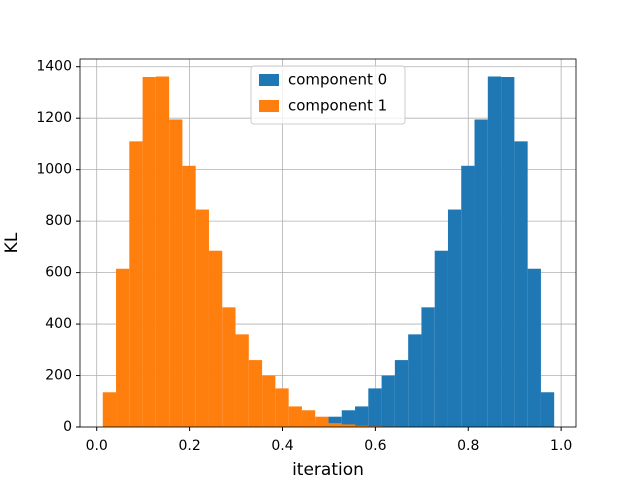 This screenshot has height=480, width=640. What do you see at coordinates (58, 324) in the screenshot?
I see `y-tick-label: 400` at bounding box center [58, 324].